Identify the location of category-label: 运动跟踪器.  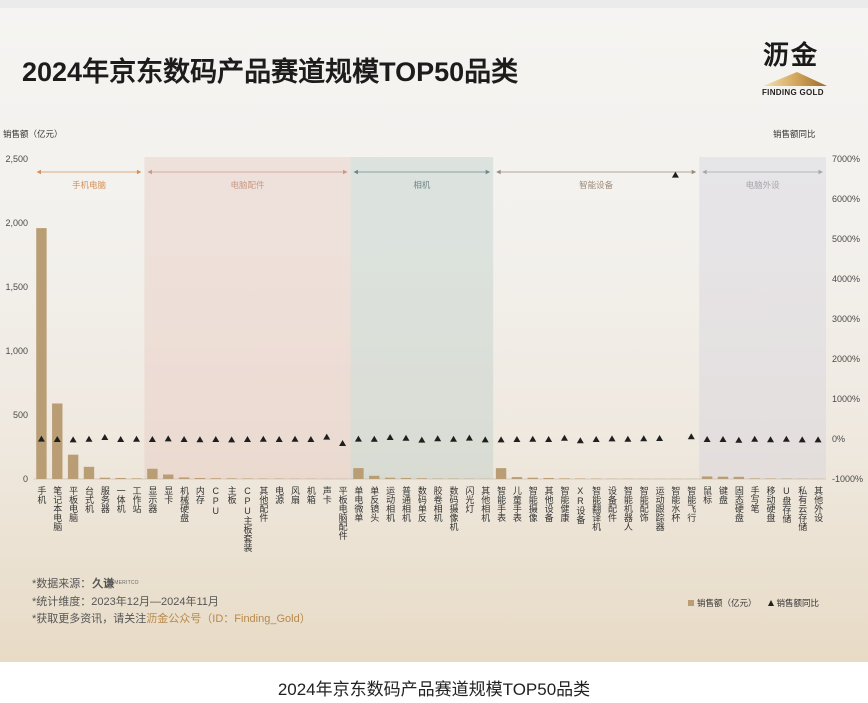
(659, 508).